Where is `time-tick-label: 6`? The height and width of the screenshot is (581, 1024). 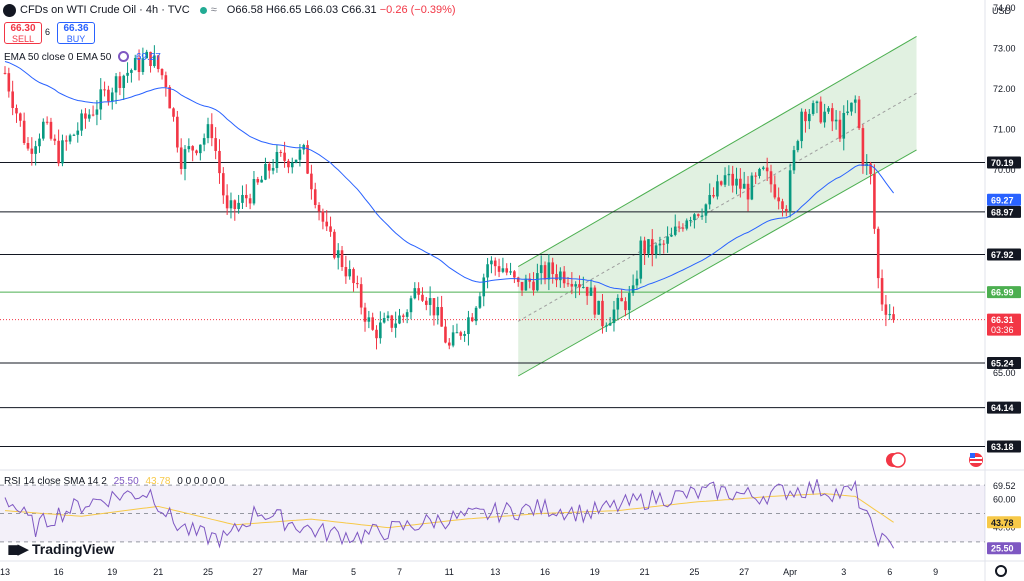
time-tick-label: 6 is located at coordinates (889, 572).